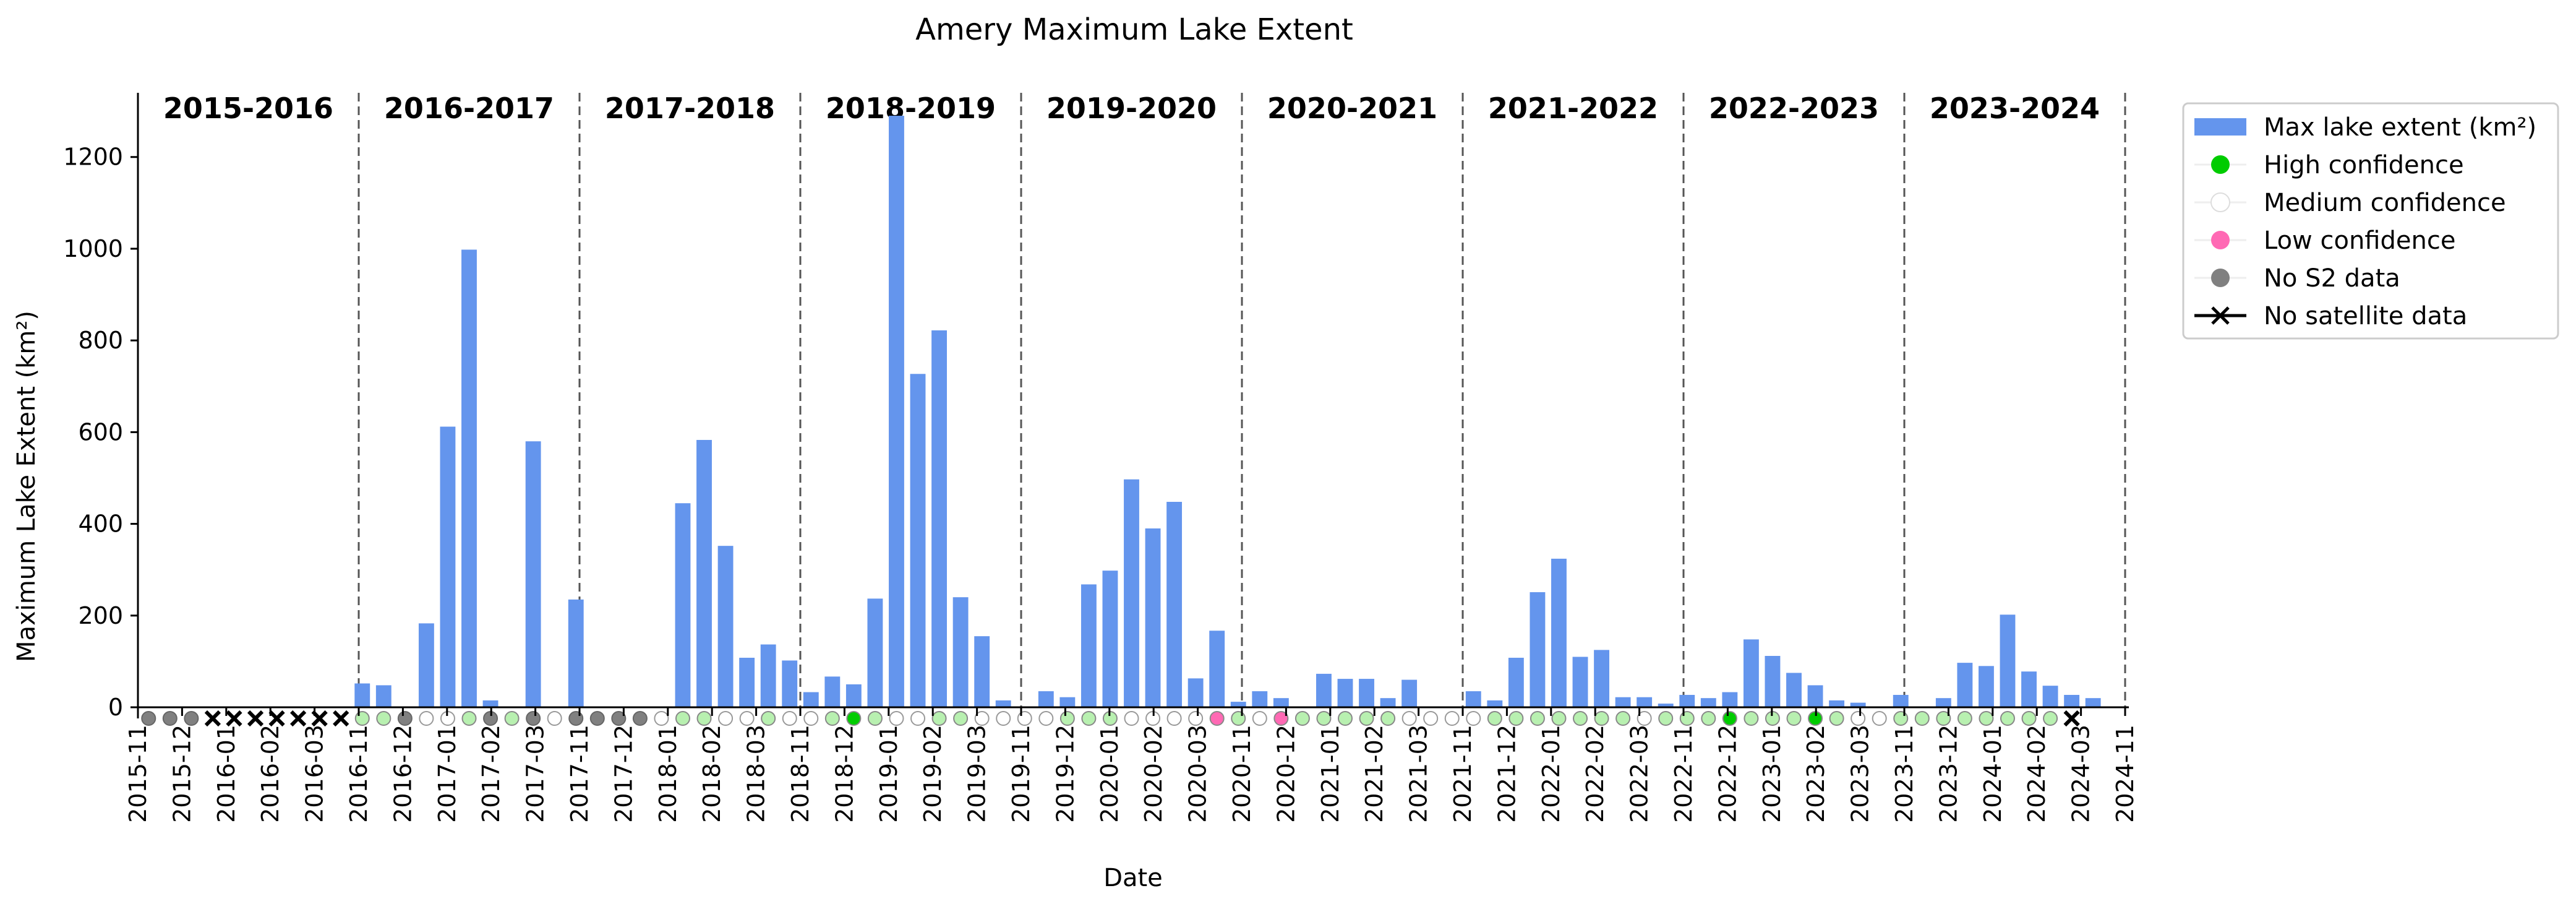 The height and width of the screenshot is (909, 2576). I want to click on season-label: 2020-2021, so click(1352, 108).